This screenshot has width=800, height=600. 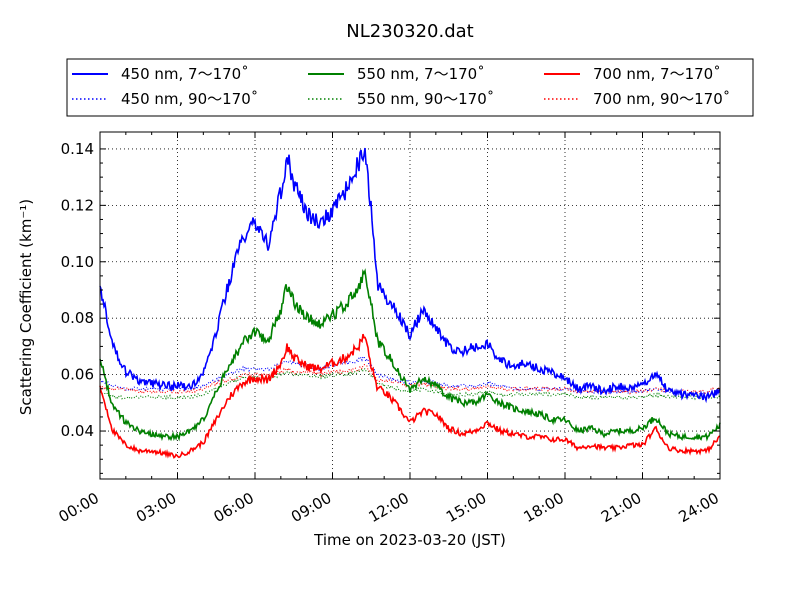 I want to click on y-tick-label: 0.06, so click(x=77, y=375).